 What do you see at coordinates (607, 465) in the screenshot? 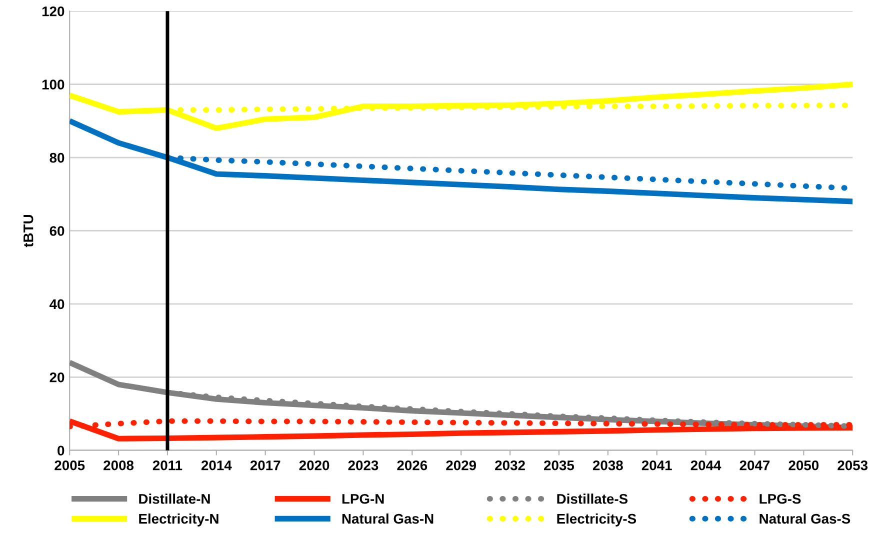
I see `x-tick-label: 2038` at bounding box center [607, 465].